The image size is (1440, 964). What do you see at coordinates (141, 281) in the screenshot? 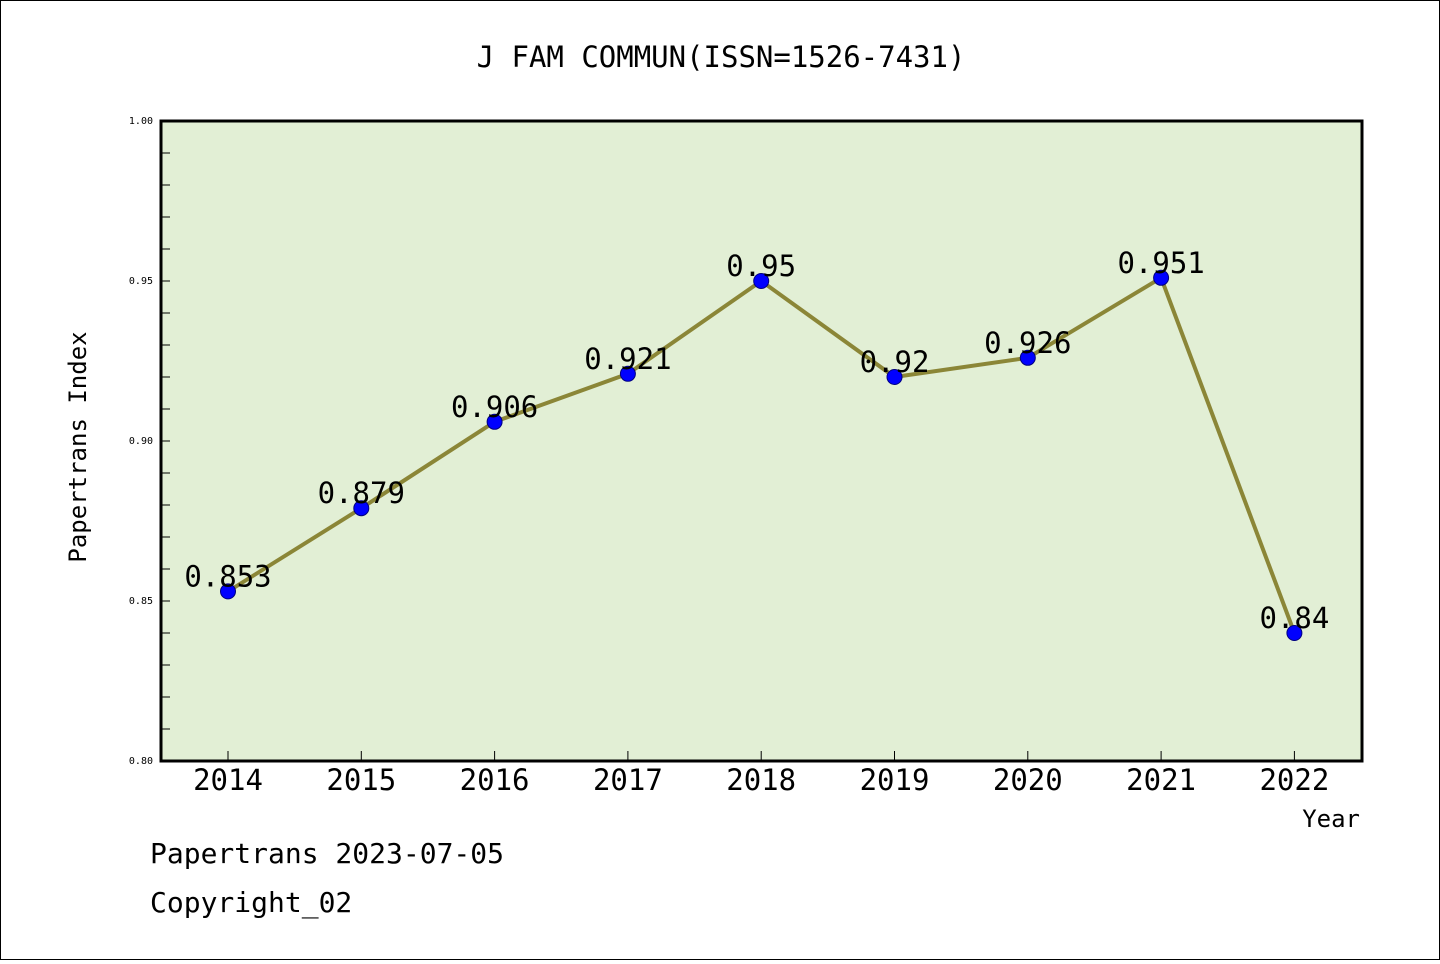
I see `y-tick-label: 0.95` at bounding box center [141, 281].